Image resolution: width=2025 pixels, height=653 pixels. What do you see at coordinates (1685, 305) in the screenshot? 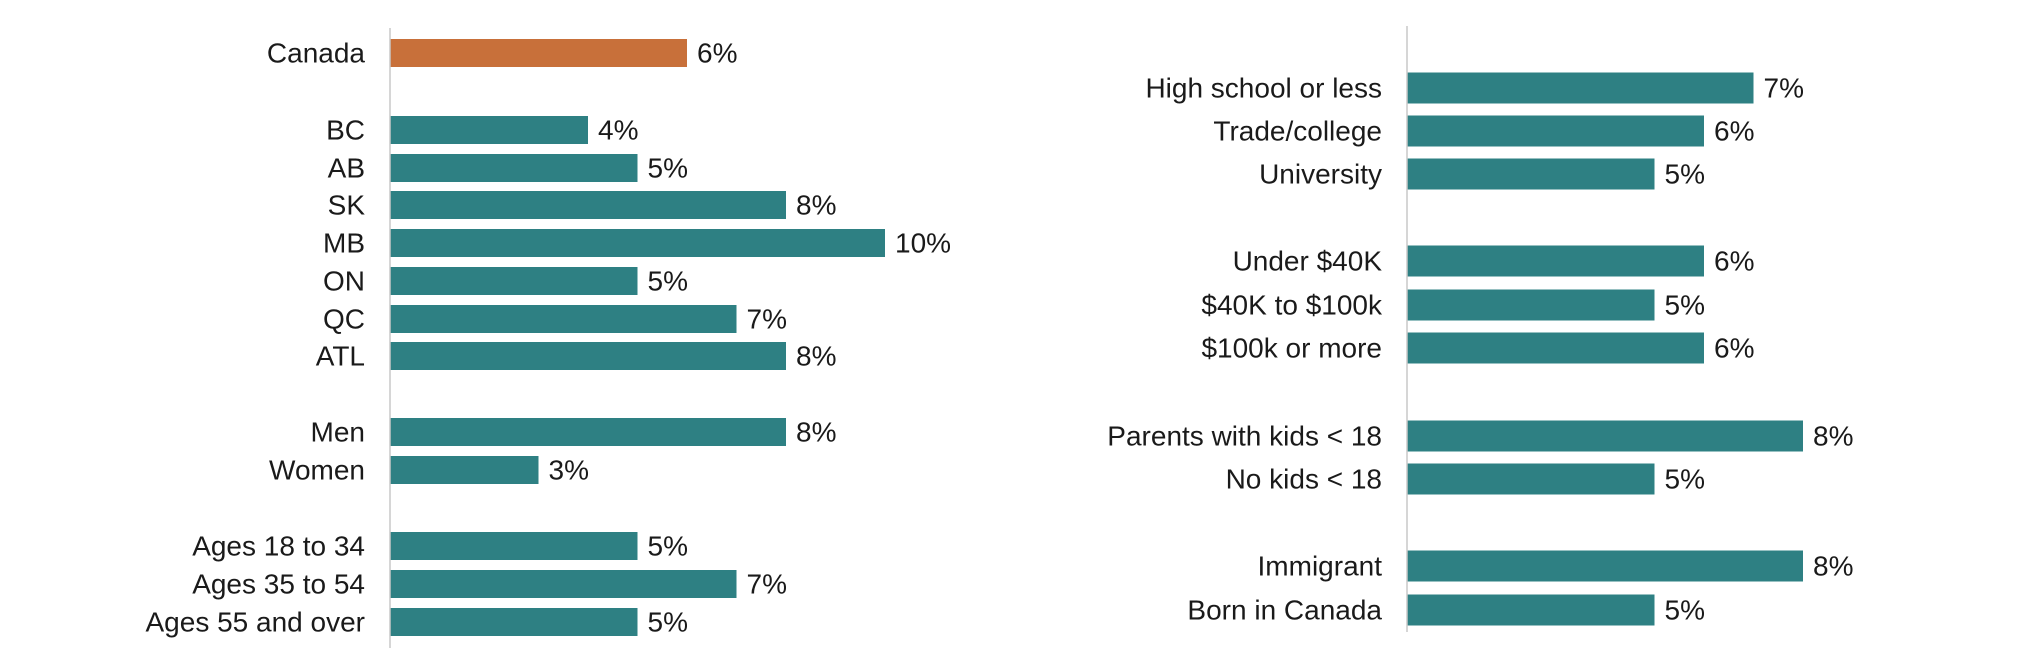
I see `value-label-40k-to-100k: 5%` at bounding box center [1685, 305].